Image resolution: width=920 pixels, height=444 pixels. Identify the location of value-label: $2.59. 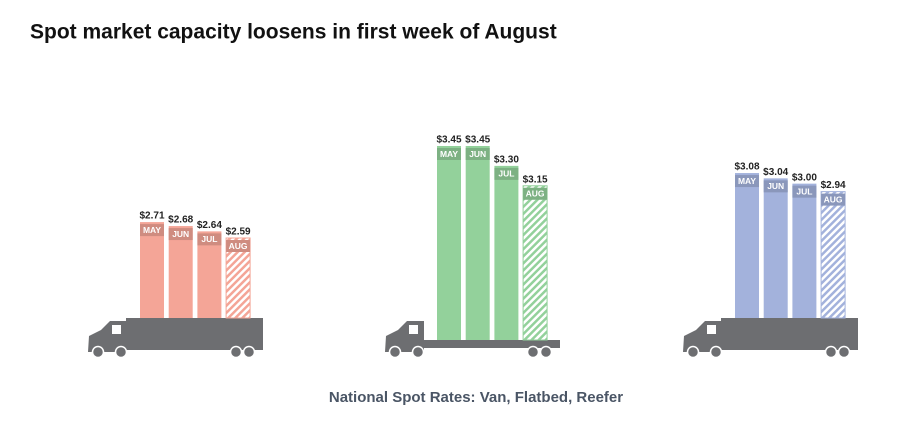
(238, 232).